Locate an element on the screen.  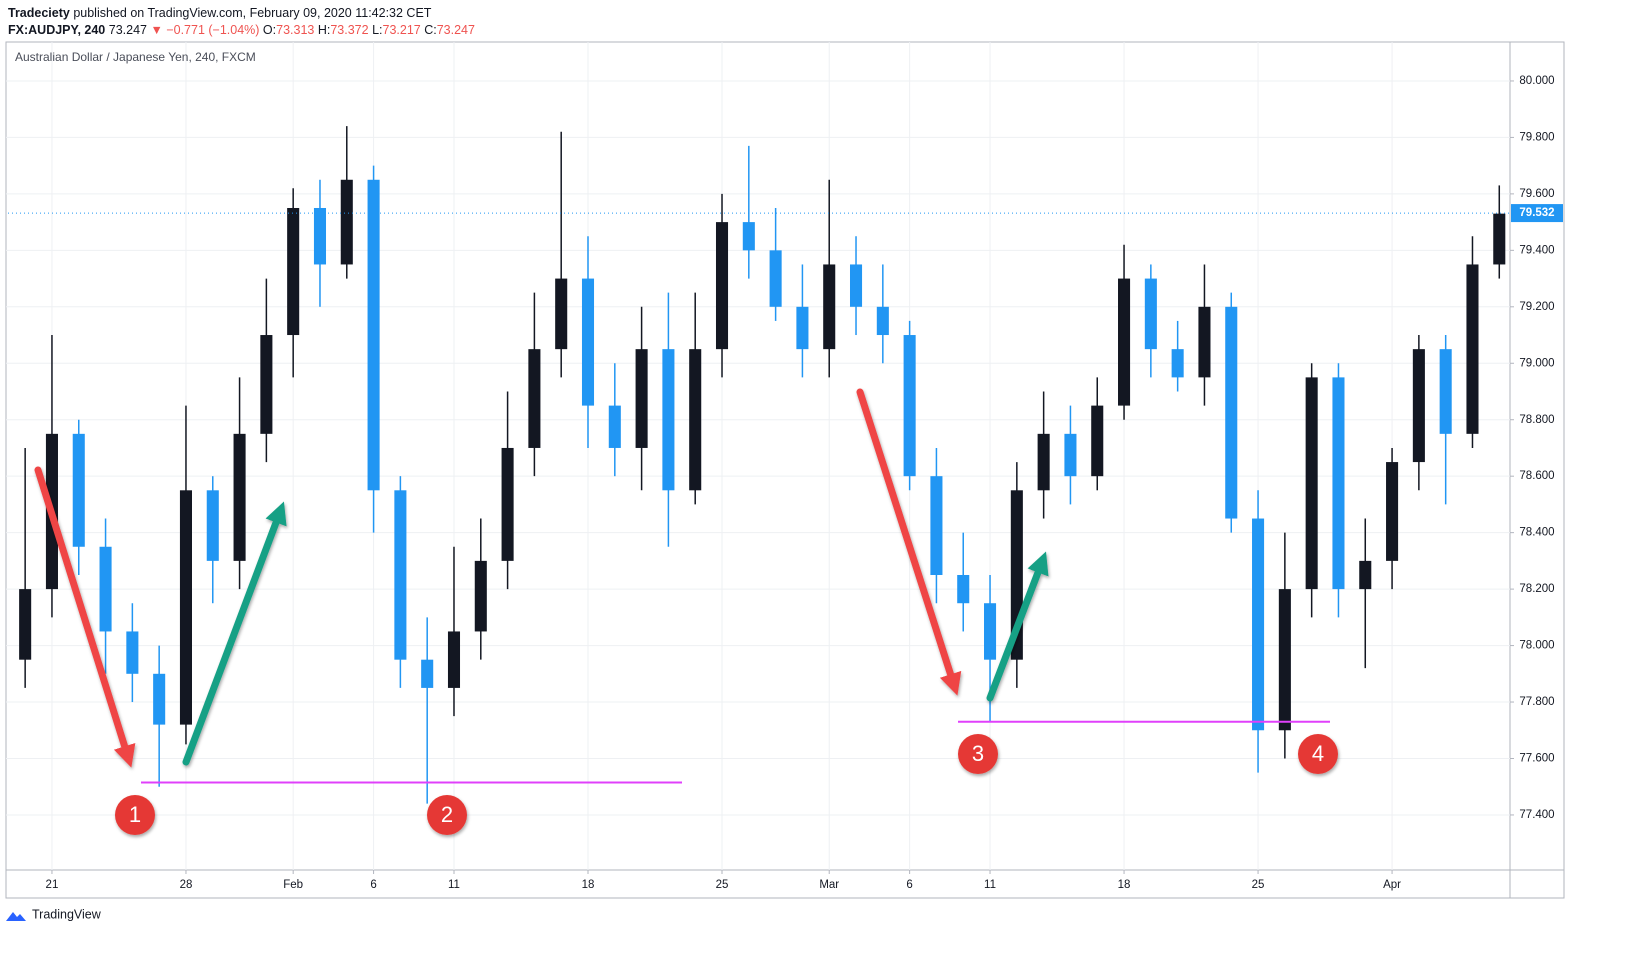
price: 73.247 is located at coordinates (127, 30).